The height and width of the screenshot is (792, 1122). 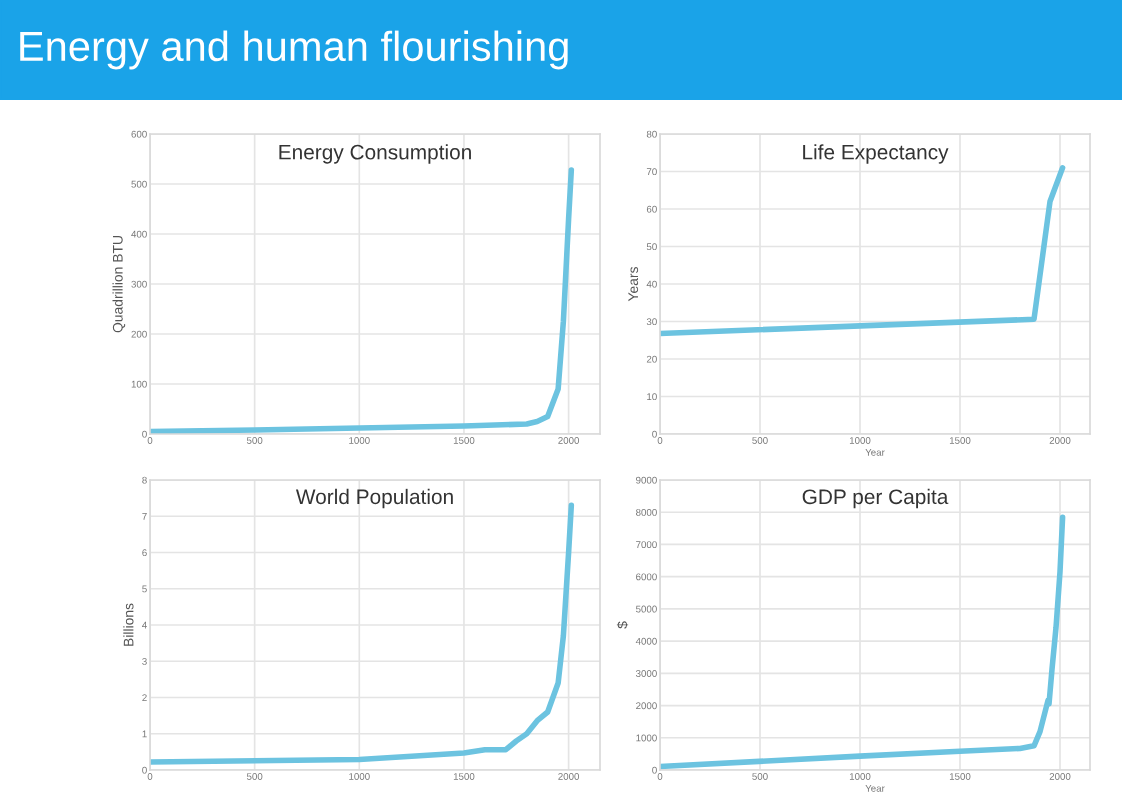 What do you see at coordinates (374, 498) in the screenshot?
I see `chart-title: World Population` at bounding box center [374, 498].